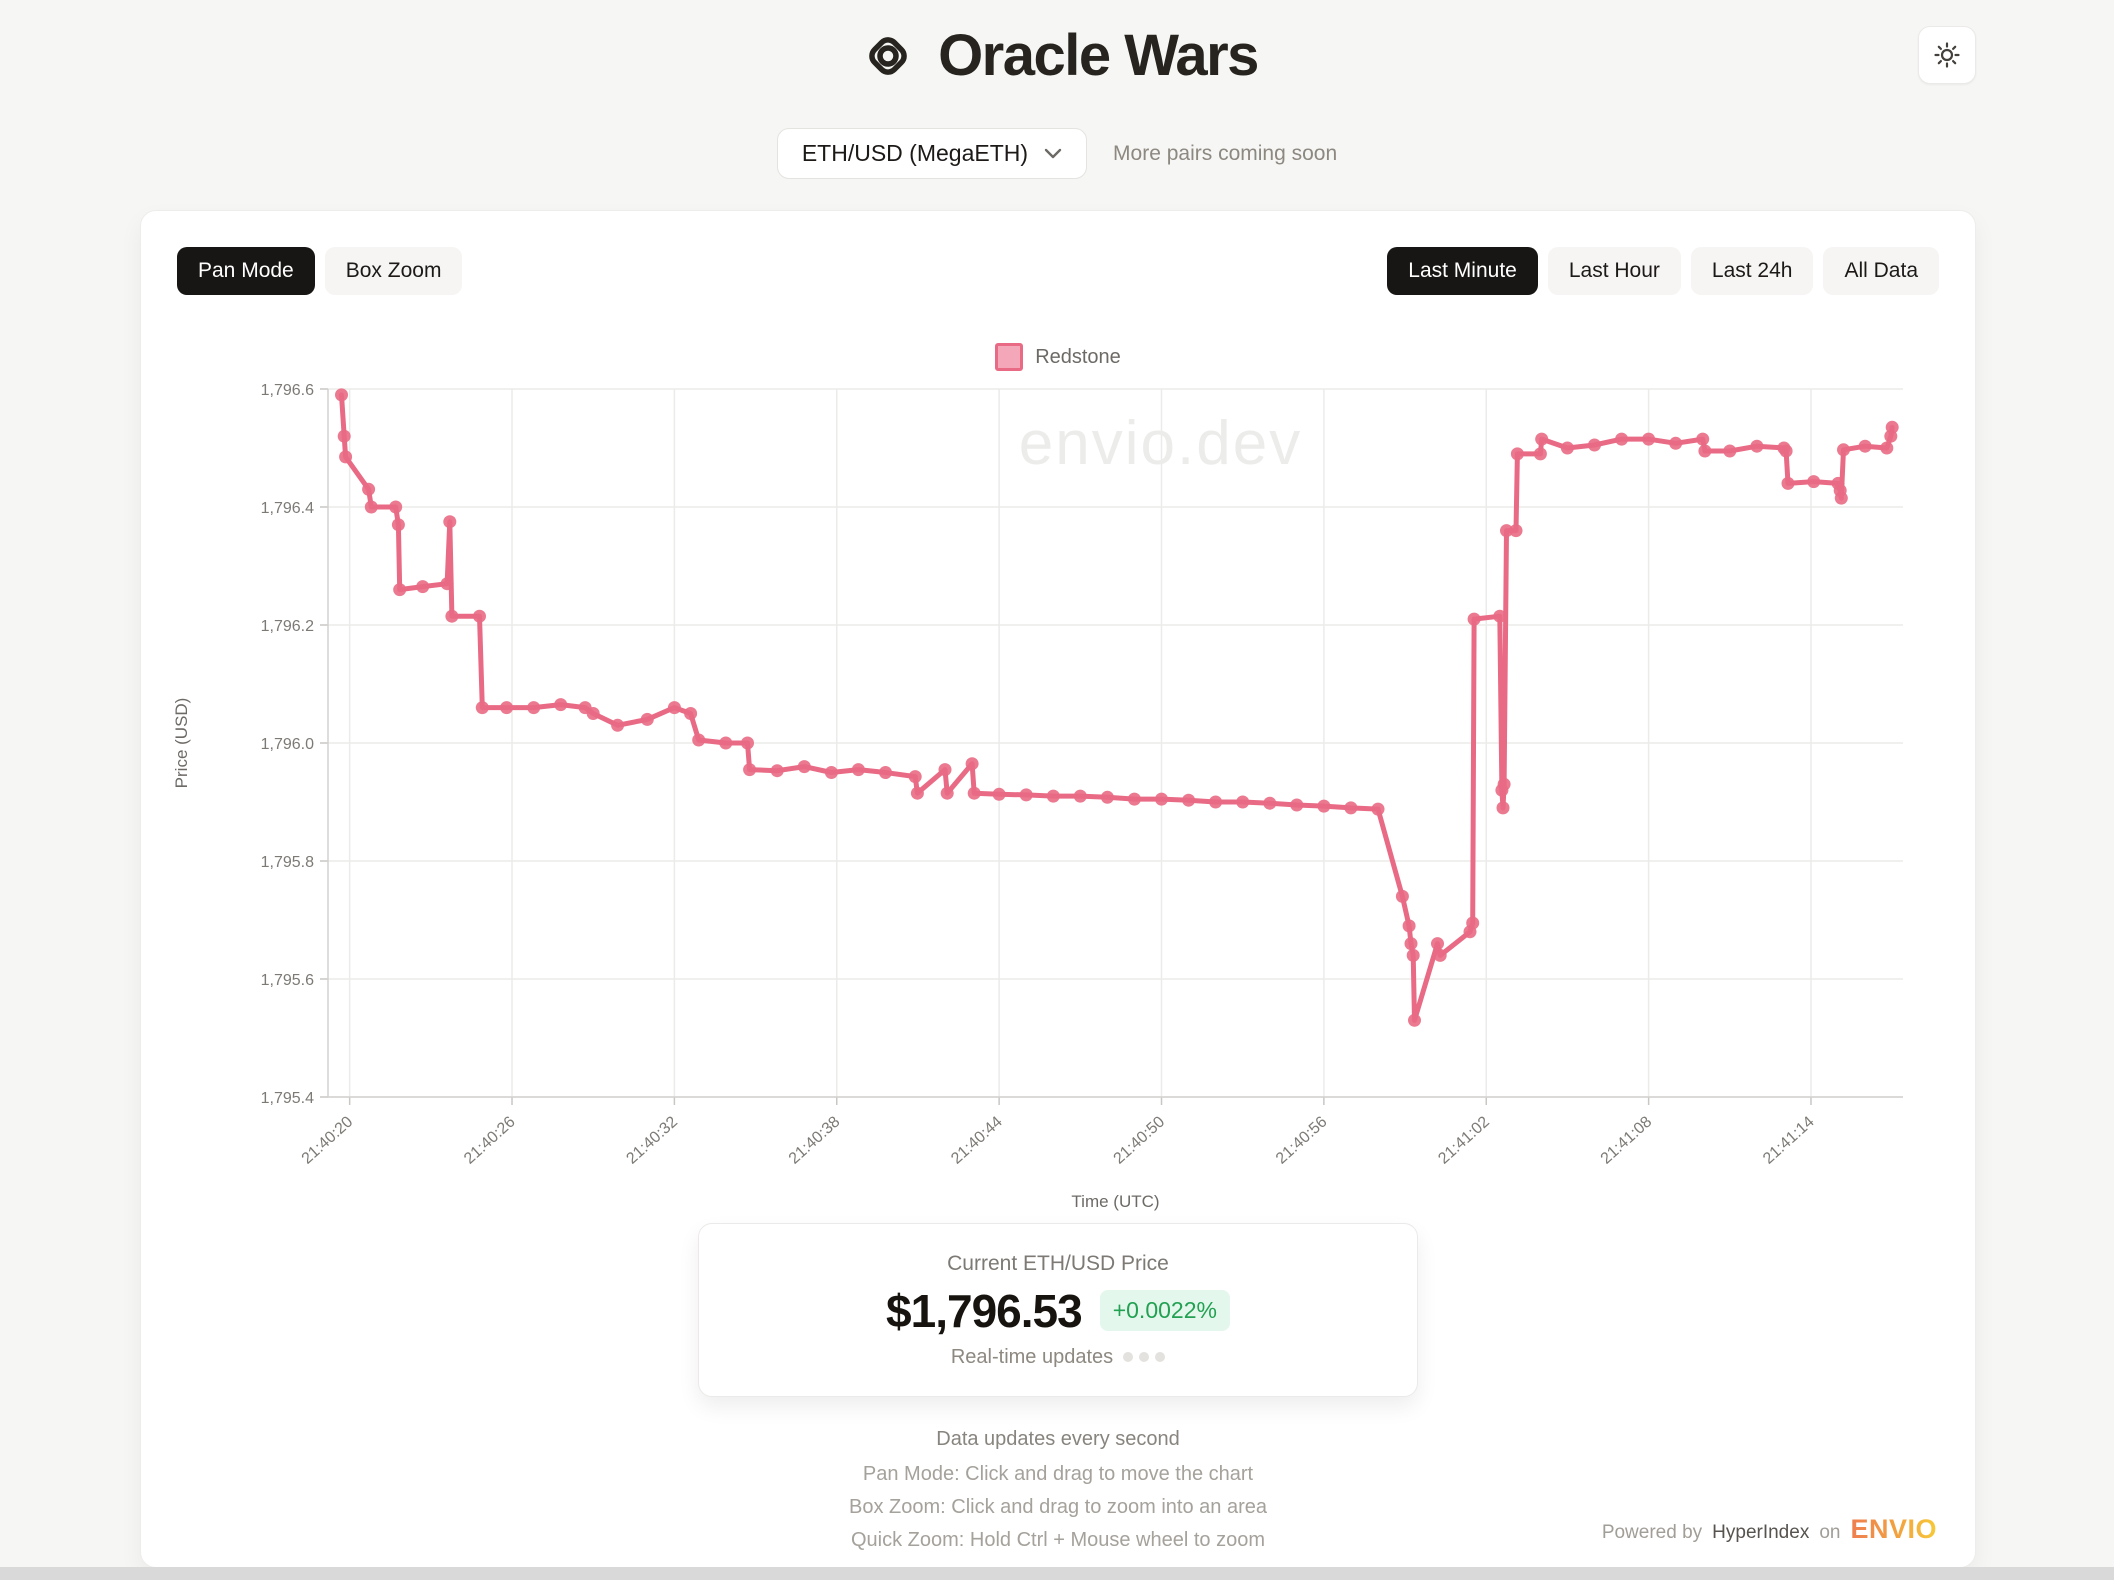  What do you see at coordinates (393, 271) in the screenshot?
I see `box-zoom-button: Box Zoom` at bounding box center [393, 271].